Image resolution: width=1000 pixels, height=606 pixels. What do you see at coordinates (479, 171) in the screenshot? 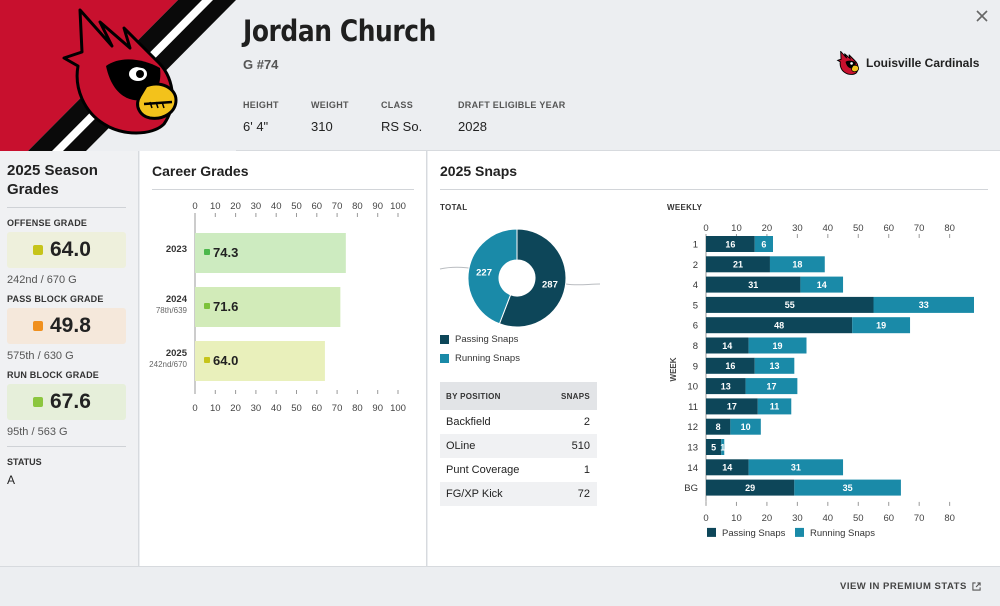
I see `snaps-title: 2025 Snaps` at bounding box center [479, 171].